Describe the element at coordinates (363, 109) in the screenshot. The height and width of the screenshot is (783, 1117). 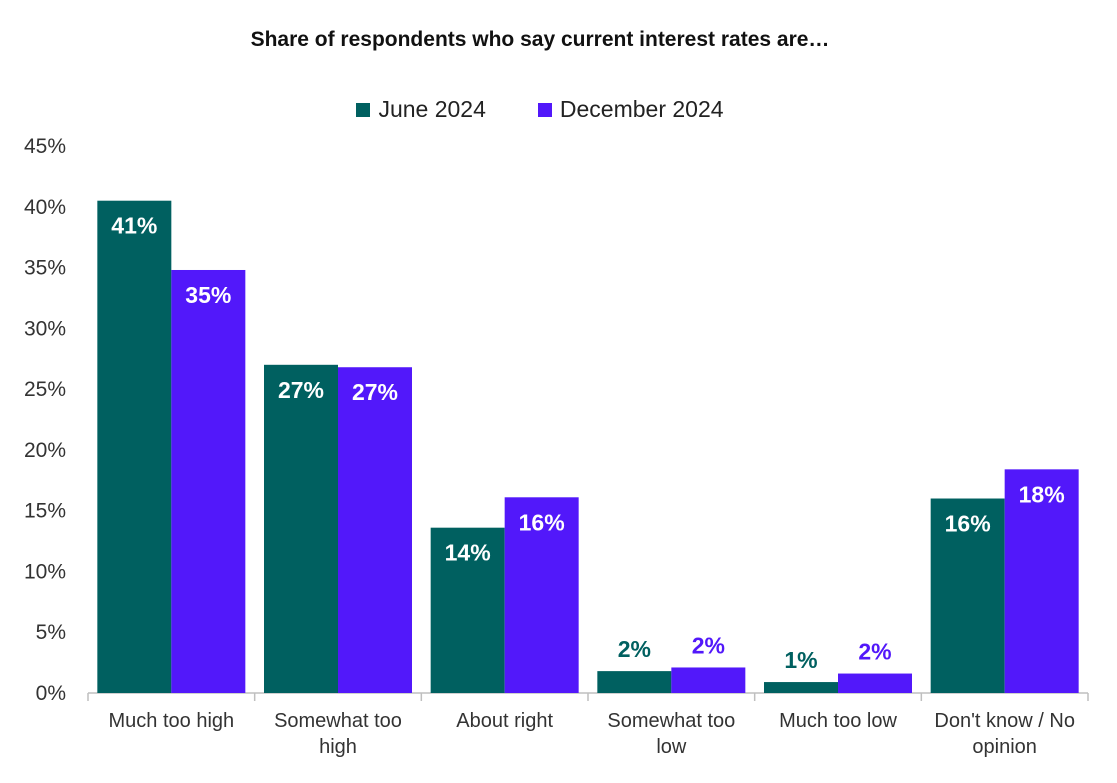
I see `legend-swatch-june-2024` at that location.